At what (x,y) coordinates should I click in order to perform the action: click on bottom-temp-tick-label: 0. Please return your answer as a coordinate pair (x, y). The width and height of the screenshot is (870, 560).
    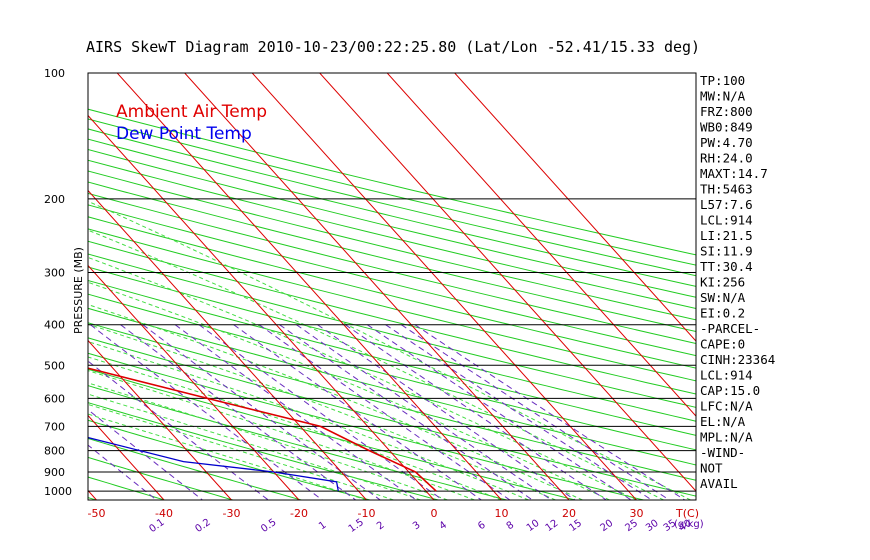
    Looking at the image, I should click on (434, 513).